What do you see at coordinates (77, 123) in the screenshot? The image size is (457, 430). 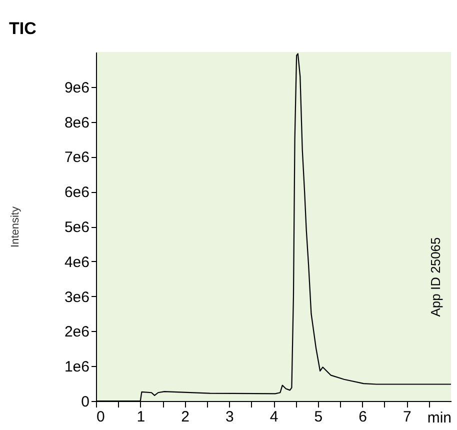 I see `y-tick-label: 8e6` at bounding box center [77, 123].